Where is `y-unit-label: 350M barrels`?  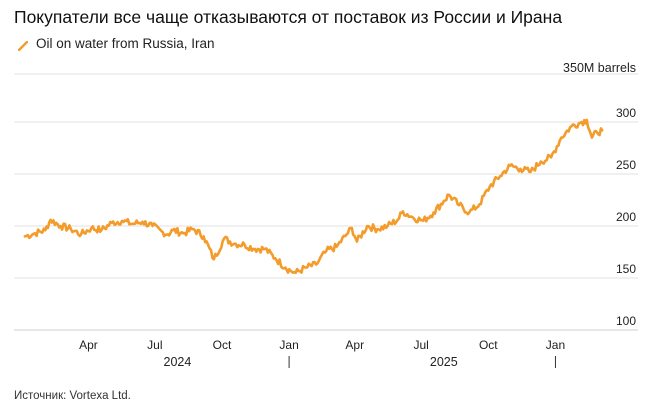 y-unit-label: 350M barrels is located at coordinates (599, 68).